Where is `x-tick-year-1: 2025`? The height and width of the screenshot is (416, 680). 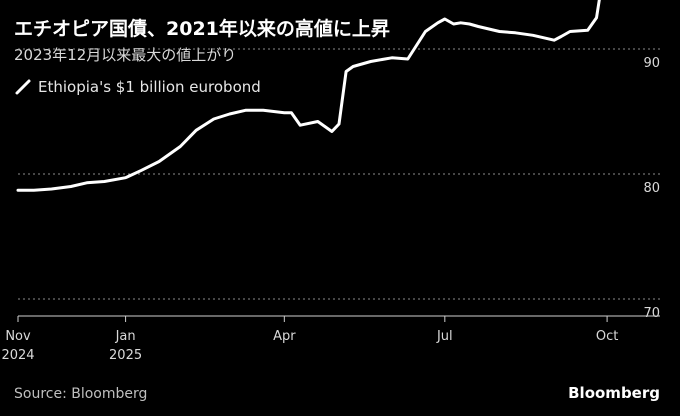
x-tick-year-1: 2025 is located at coordinates (125, 355).